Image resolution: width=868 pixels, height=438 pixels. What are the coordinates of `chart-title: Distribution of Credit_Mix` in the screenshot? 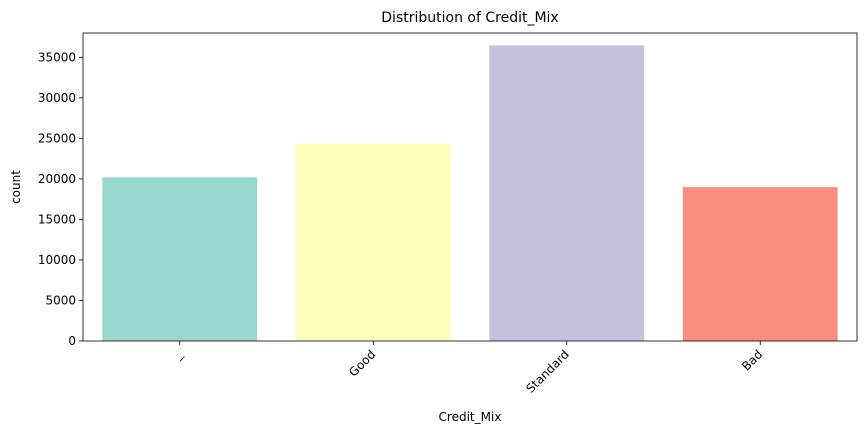 It's located at (469, 18).